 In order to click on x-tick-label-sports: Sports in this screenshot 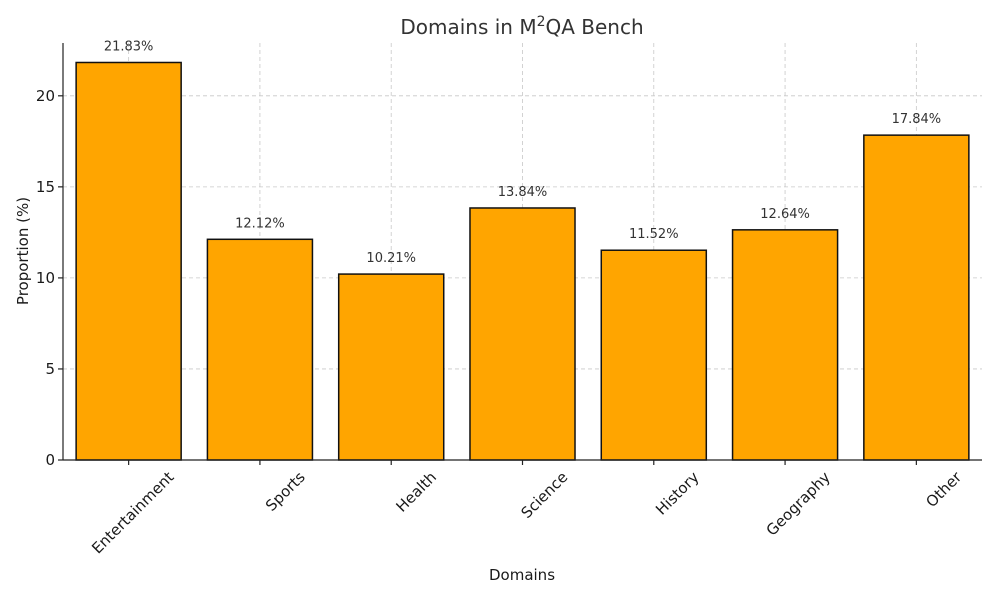, I will do `click(285, 491)`.